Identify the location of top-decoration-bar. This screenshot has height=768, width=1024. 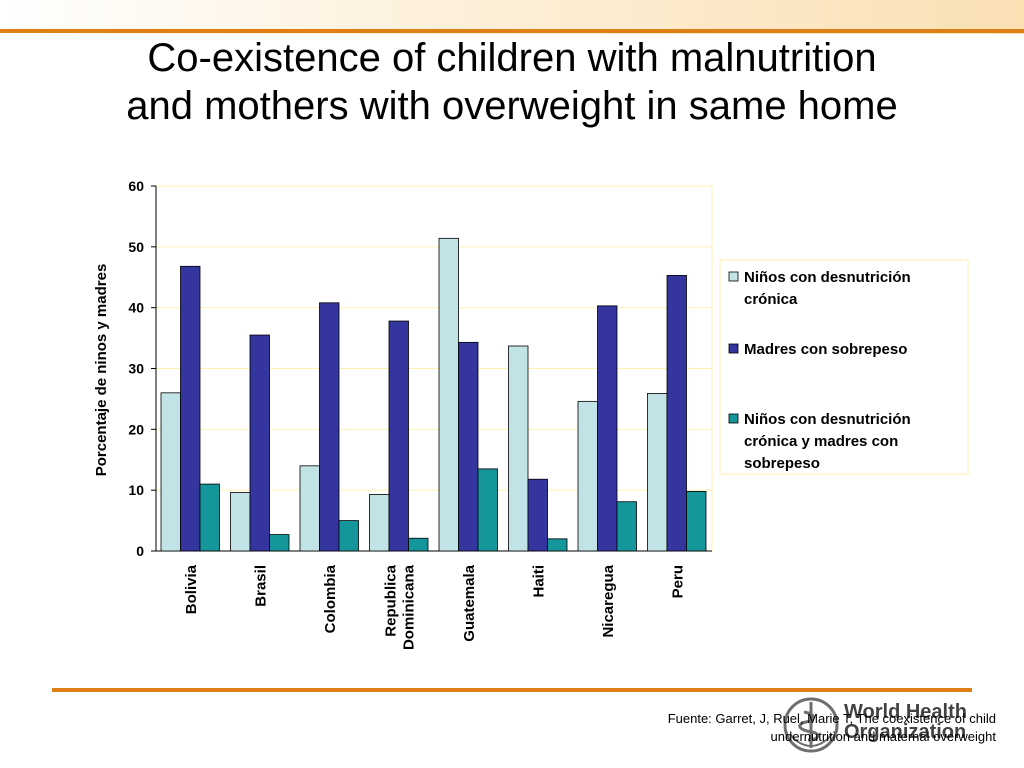
(512, 17).